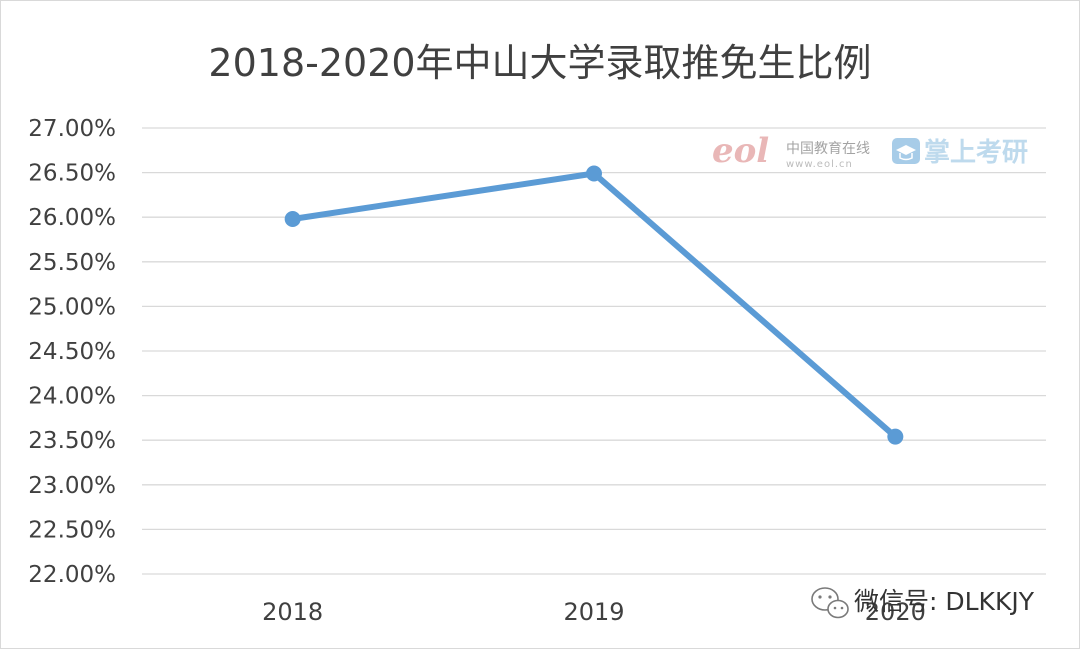  I want to click on graduation-cap-icon, so click(906, 151).